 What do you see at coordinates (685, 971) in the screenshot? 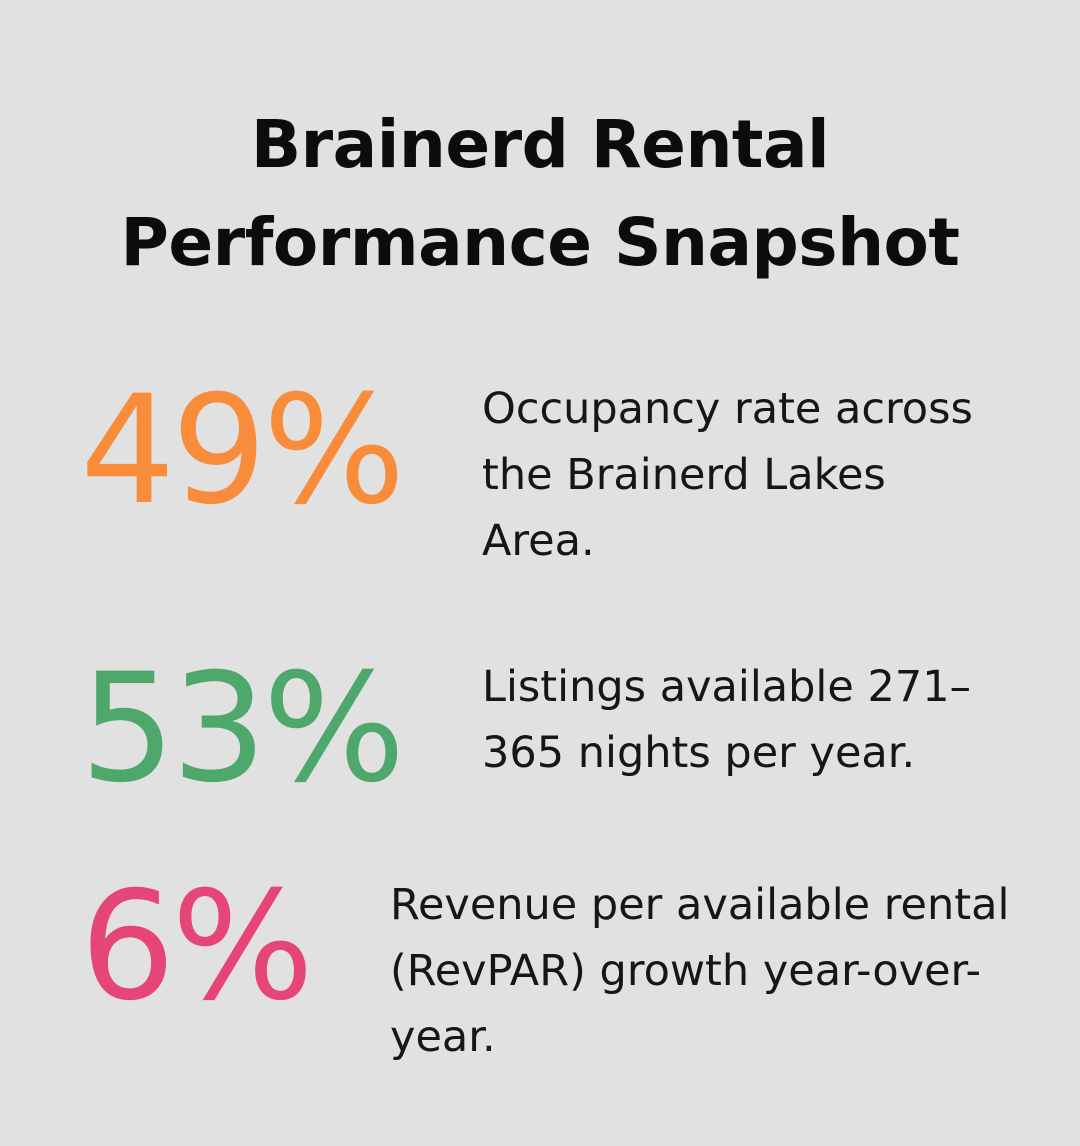
I see `stat-description-line: (RevPAR) growth year-over-` at bounding box center [685, 971].